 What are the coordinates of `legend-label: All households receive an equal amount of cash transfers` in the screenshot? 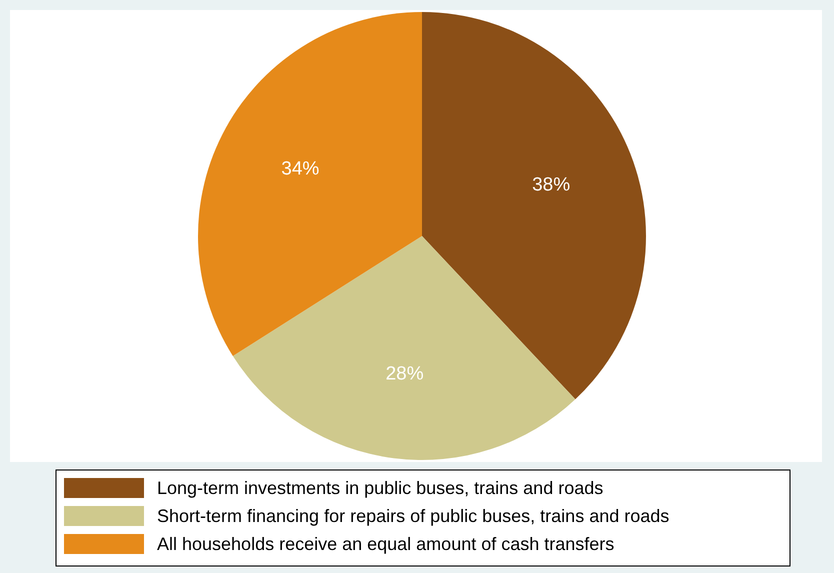 It's located at (385, 544).